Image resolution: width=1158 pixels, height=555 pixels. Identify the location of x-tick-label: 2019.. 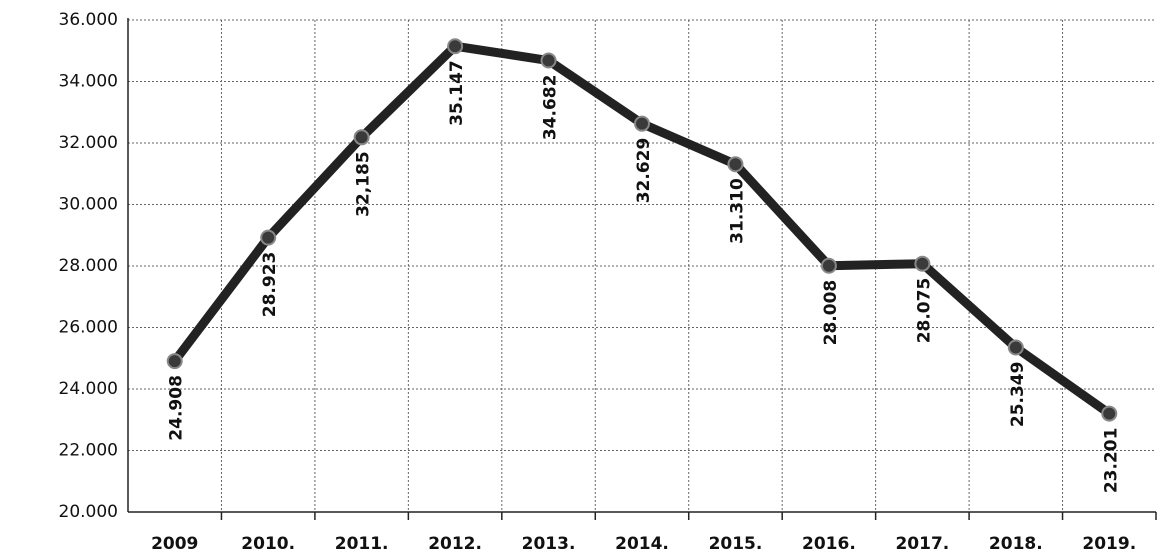
(1109, 544).